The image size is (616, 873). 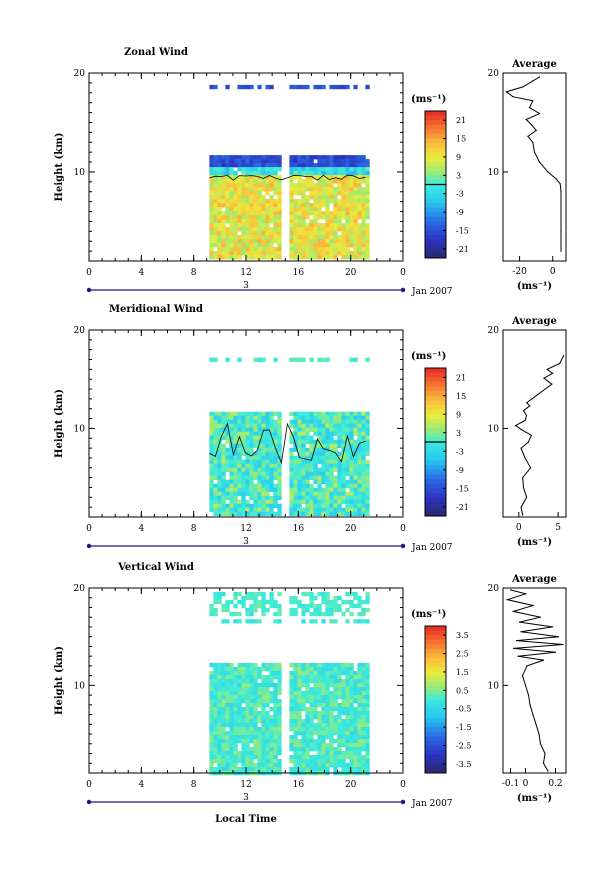 What do you see at coordinates (462, 230) in the screenshot?
I see `colorbar-tick-label: -15` at bounding box center [462, 230].